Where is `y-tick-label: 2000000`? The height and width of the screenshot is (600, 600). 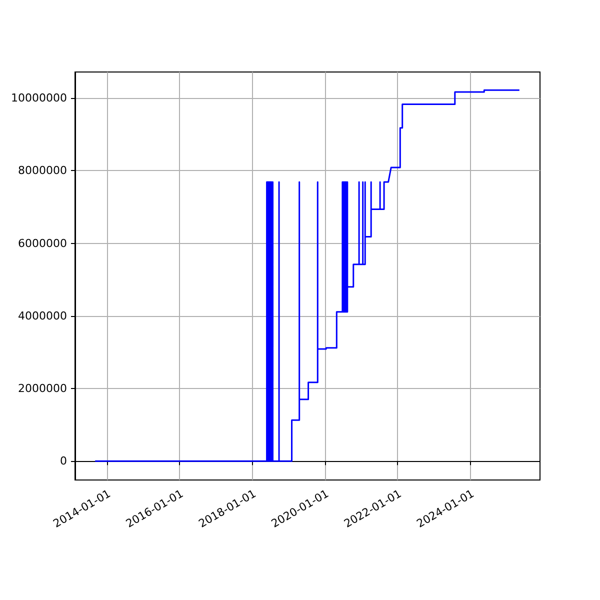 y-tick-label: 2000000 is located at coordinates (42, 389).